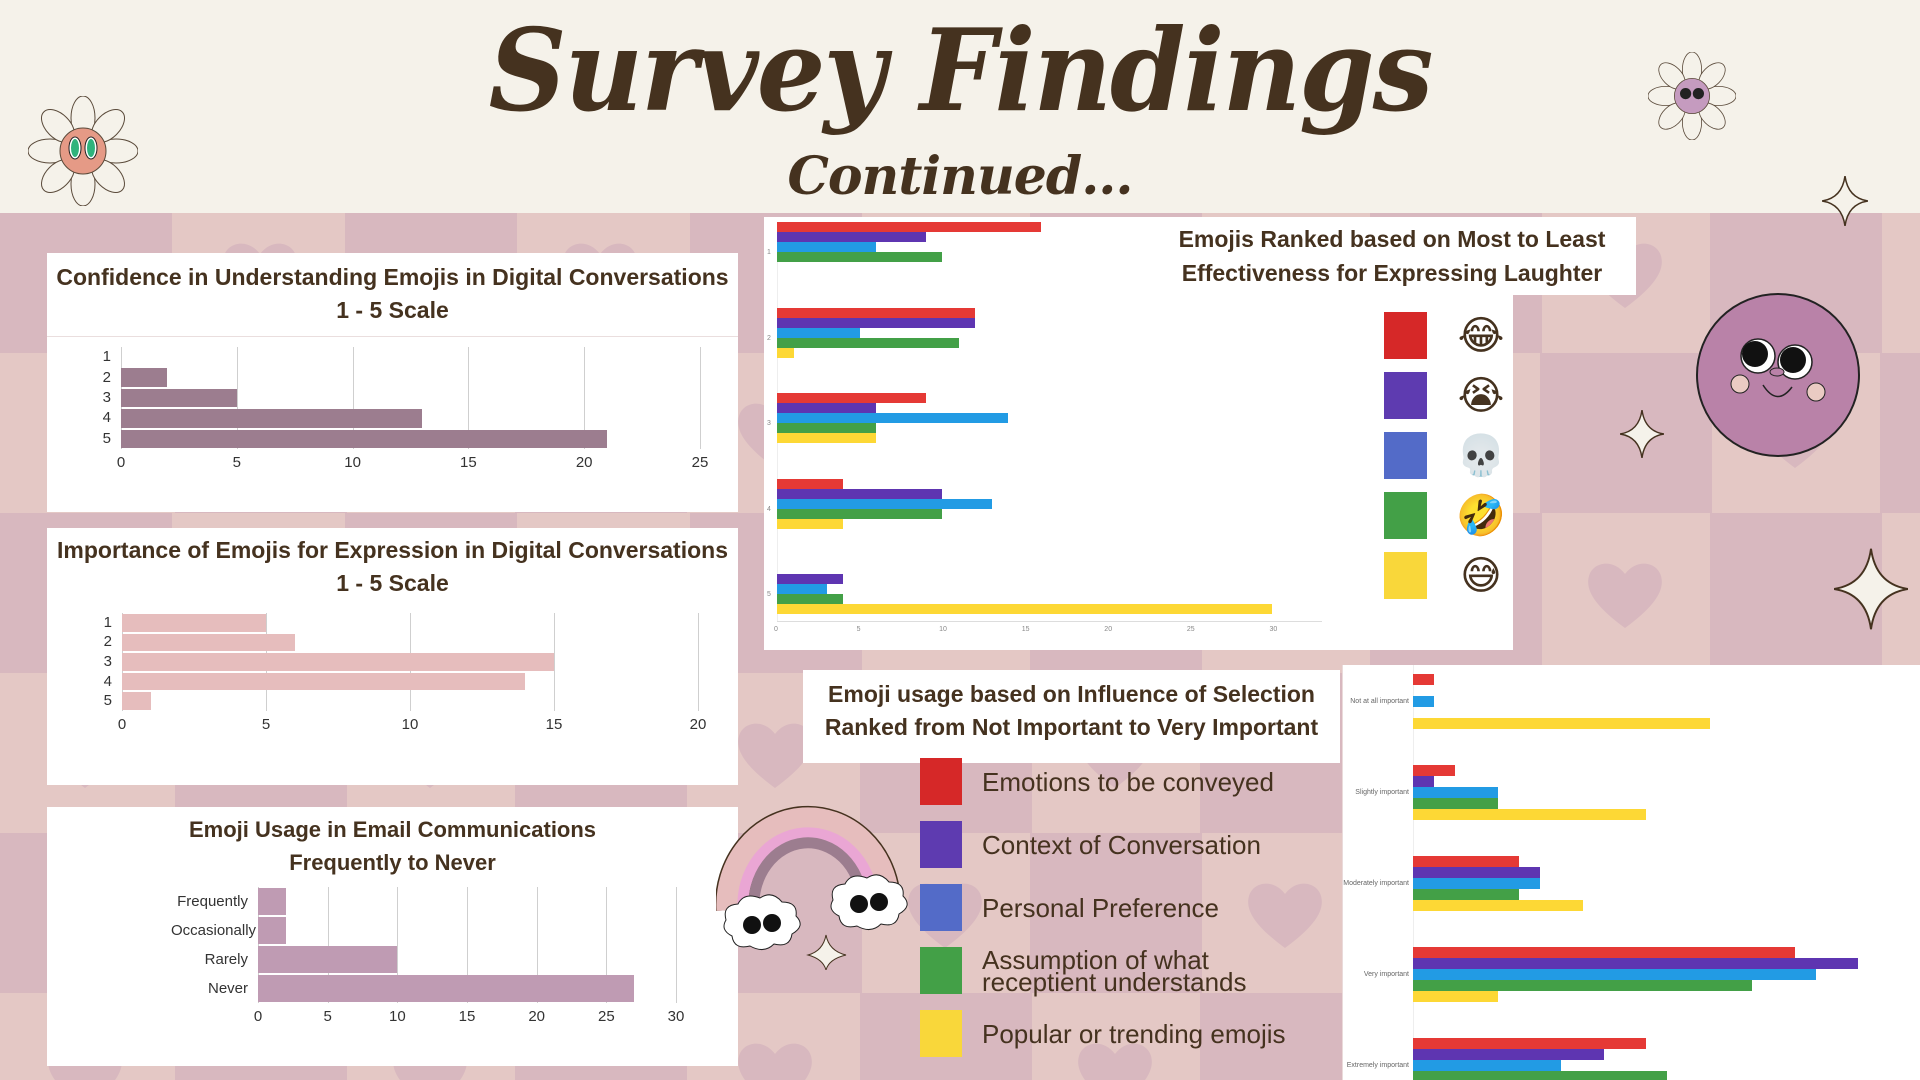 Image resolution: width=1920 pixels, height=1080 pixels. What do you see at coordinates (769, 252) in the screenshot?
I see `y-category-label: 1` at bounding box center [769, 252].